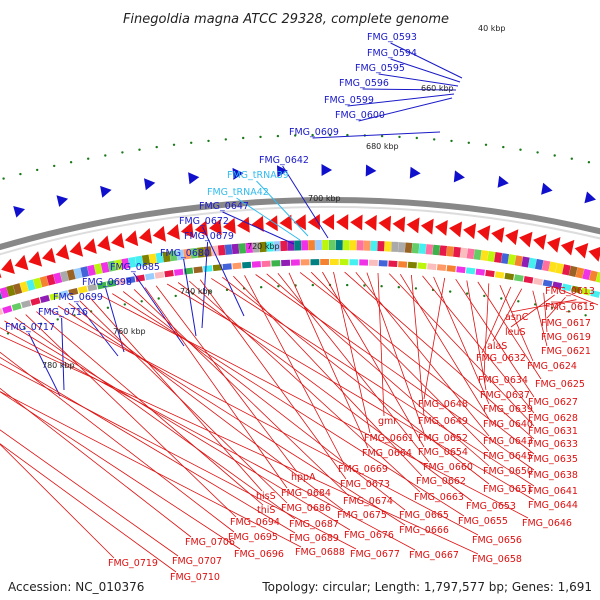 The image size is (600, 600). I want to click on scale-tick-label: 740 kbp, so click(196, 291).